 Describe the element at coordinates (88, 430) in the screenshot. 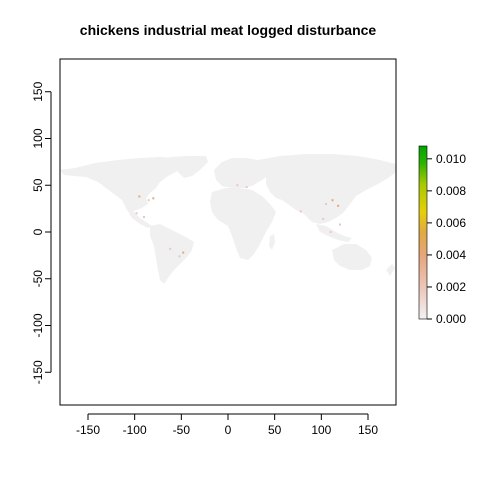

I see `x-tick-label: -150` at that location.